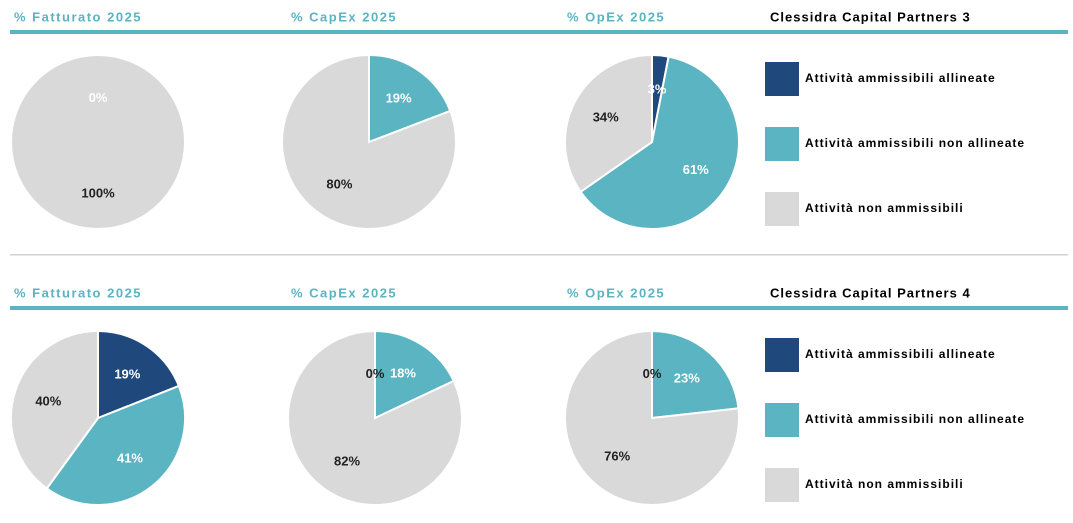  I want to click on data-label: 18%, so click(403, 372).